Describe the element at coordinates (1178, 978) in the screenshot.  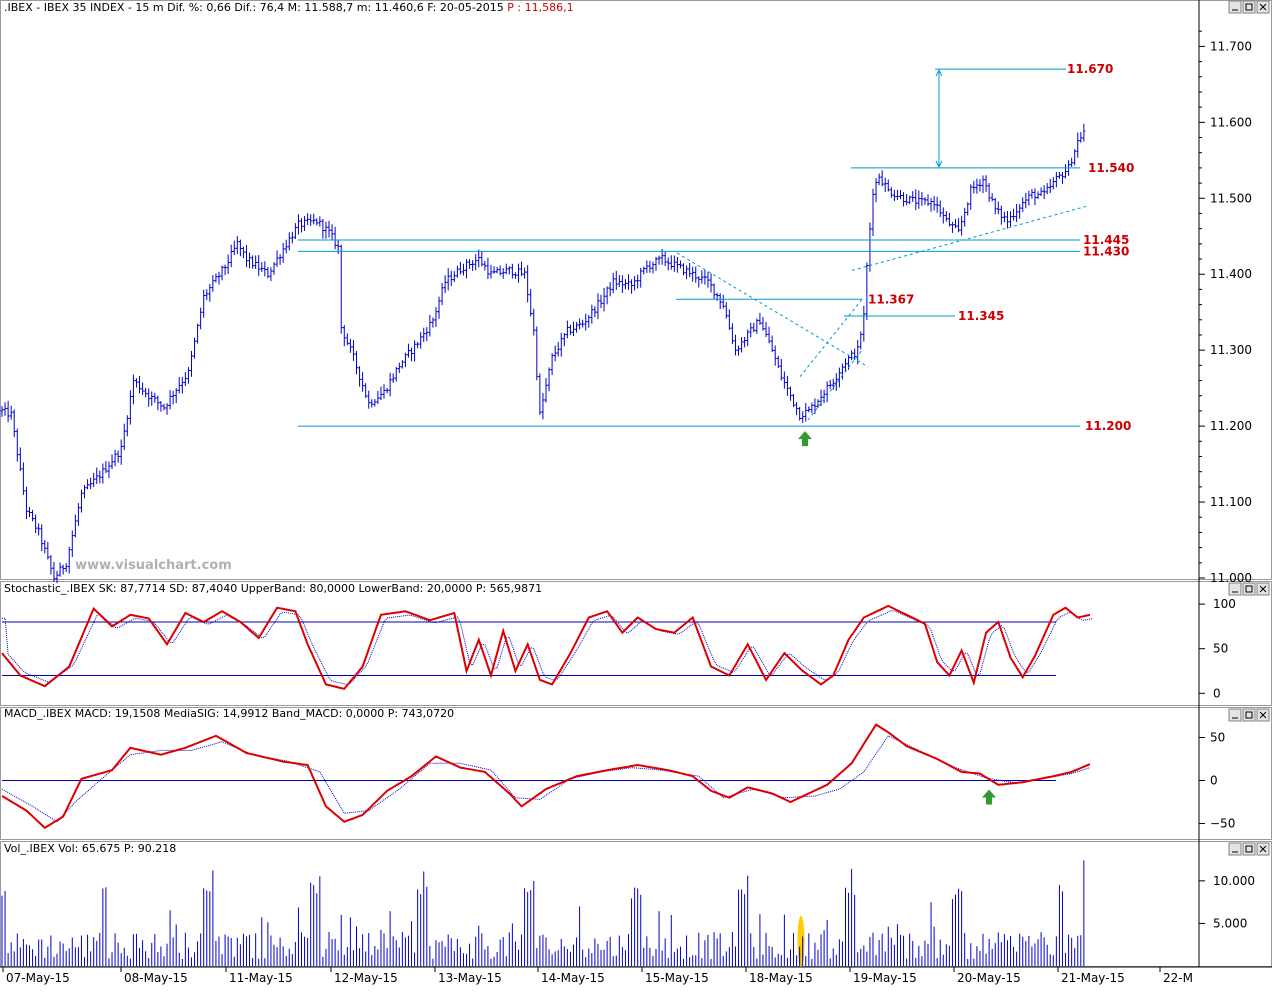
I see `date-tick-label: 22-M` at that location.